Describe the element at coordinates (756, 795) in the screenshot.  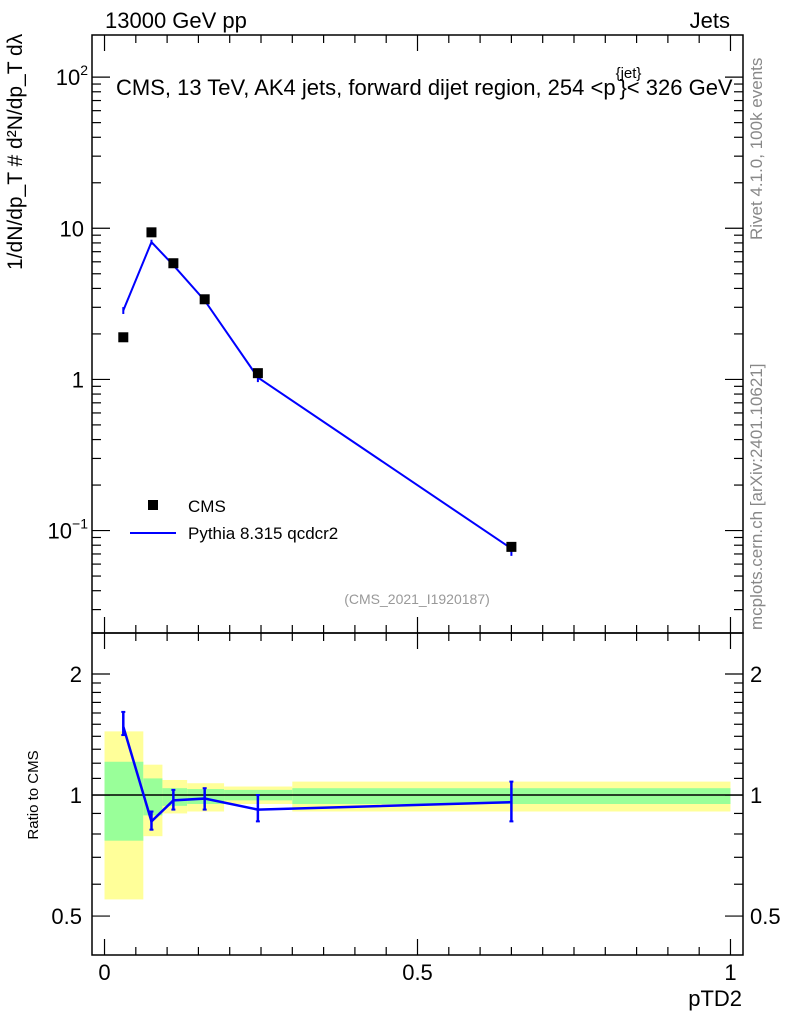
I see `ratio-y-tick-label-right: 1` at that location.